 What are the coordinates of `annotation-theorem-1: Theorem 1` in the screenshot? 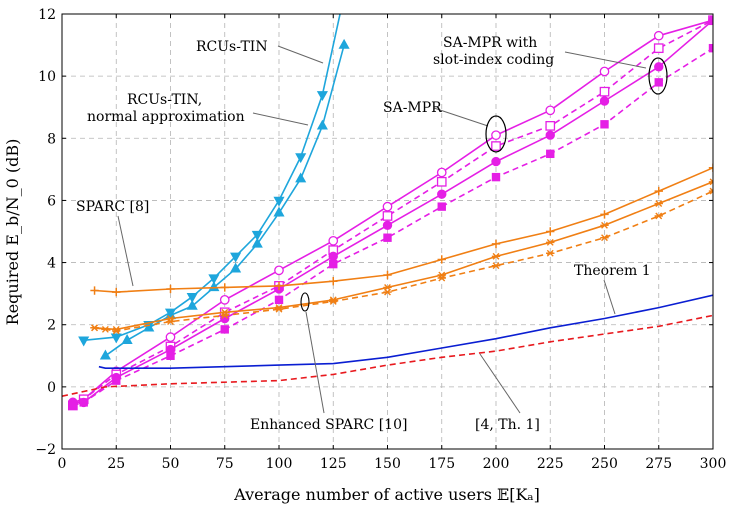 It's located at (612, 271).